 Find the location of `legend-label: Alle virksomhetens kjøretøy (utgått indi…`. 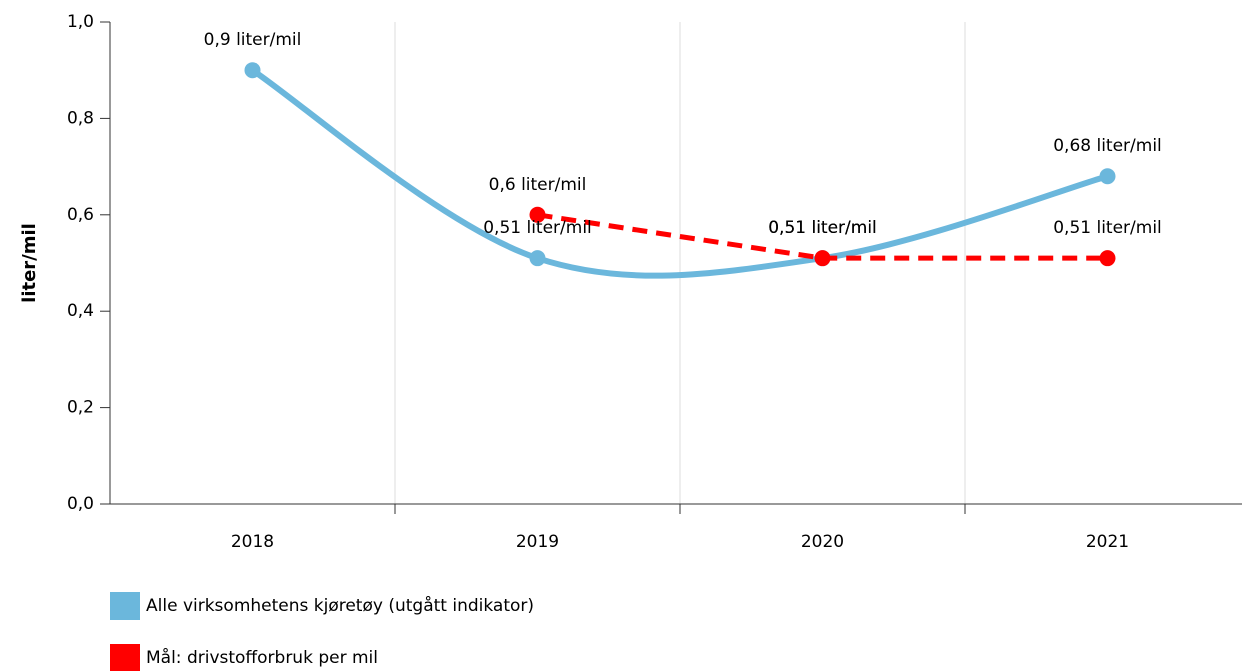

legend-label: Alle virksomhetens kjøretøy (utgått indi… is located at coordinates (340, 605).